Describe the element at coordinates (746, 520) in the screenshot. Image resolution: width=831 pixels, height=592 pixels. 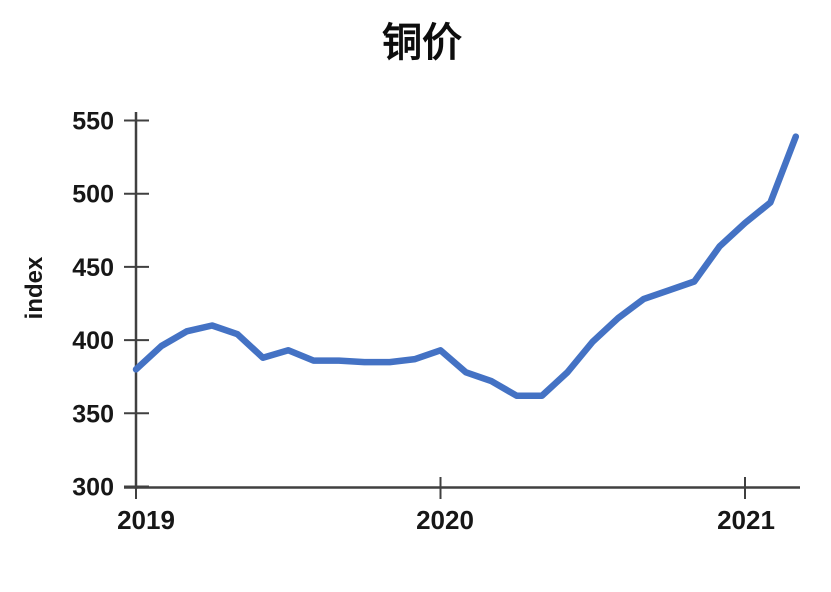
I see `x-tick-label-2021: 2021` at that location.